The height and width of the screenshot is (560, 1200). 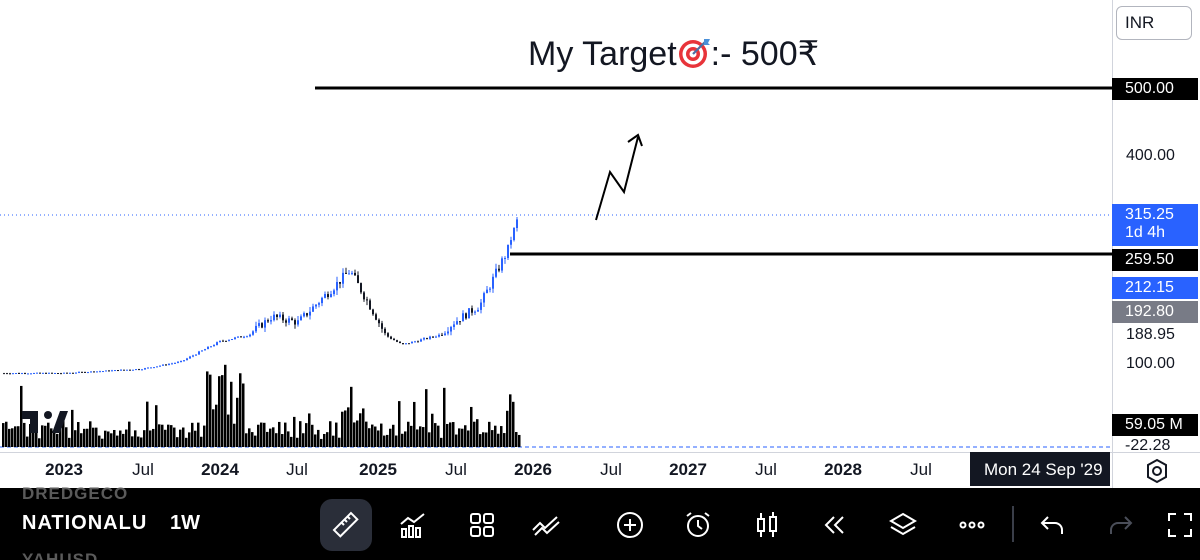 What do you see at coordinates (556, 470) in the screenshot?
I see `time-axis` at bounding box center [556, 470].